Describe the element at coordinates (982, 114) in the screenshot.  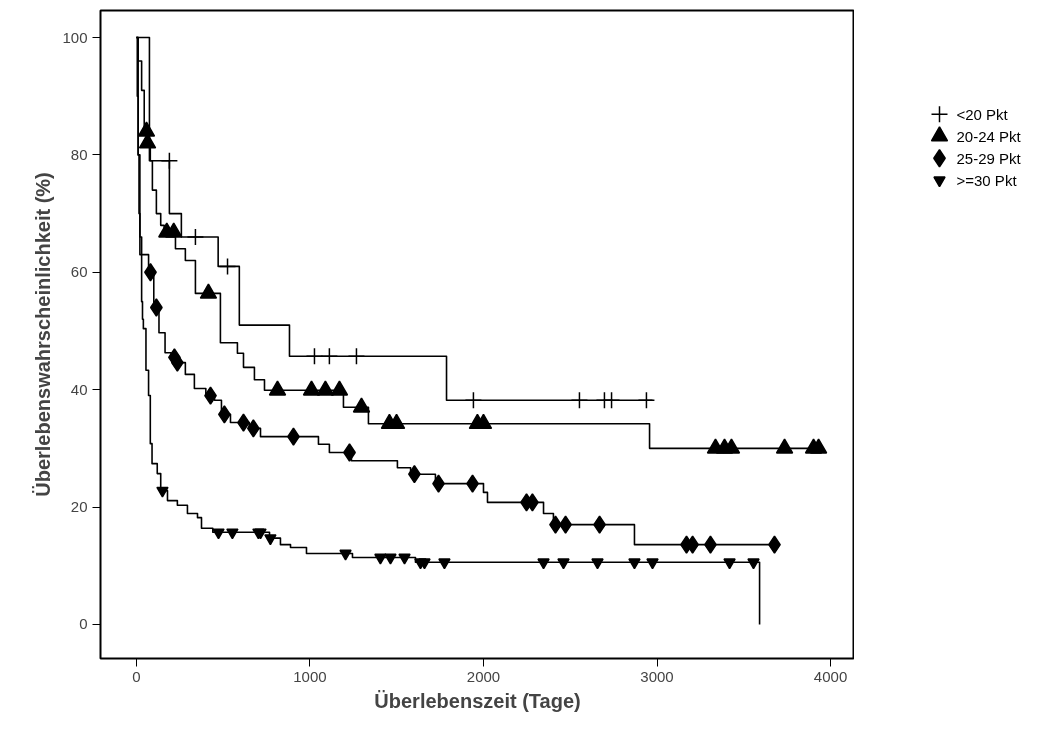
I see `legend-label: <20 Pkt` at that location.